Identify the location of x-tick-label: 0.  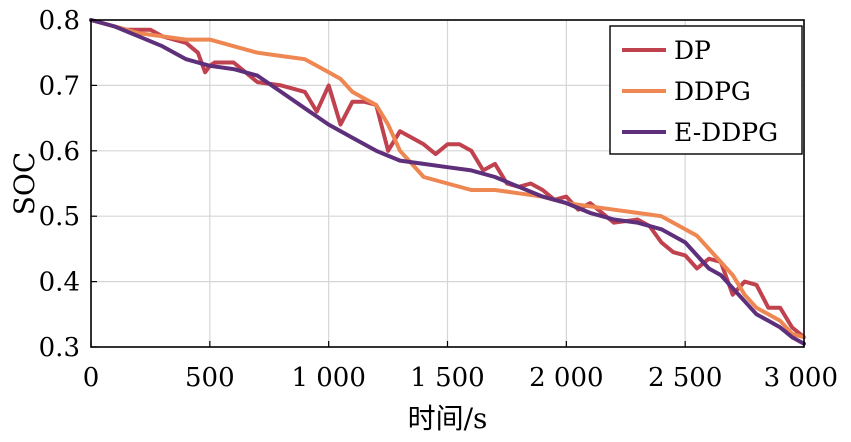
(91, 378).